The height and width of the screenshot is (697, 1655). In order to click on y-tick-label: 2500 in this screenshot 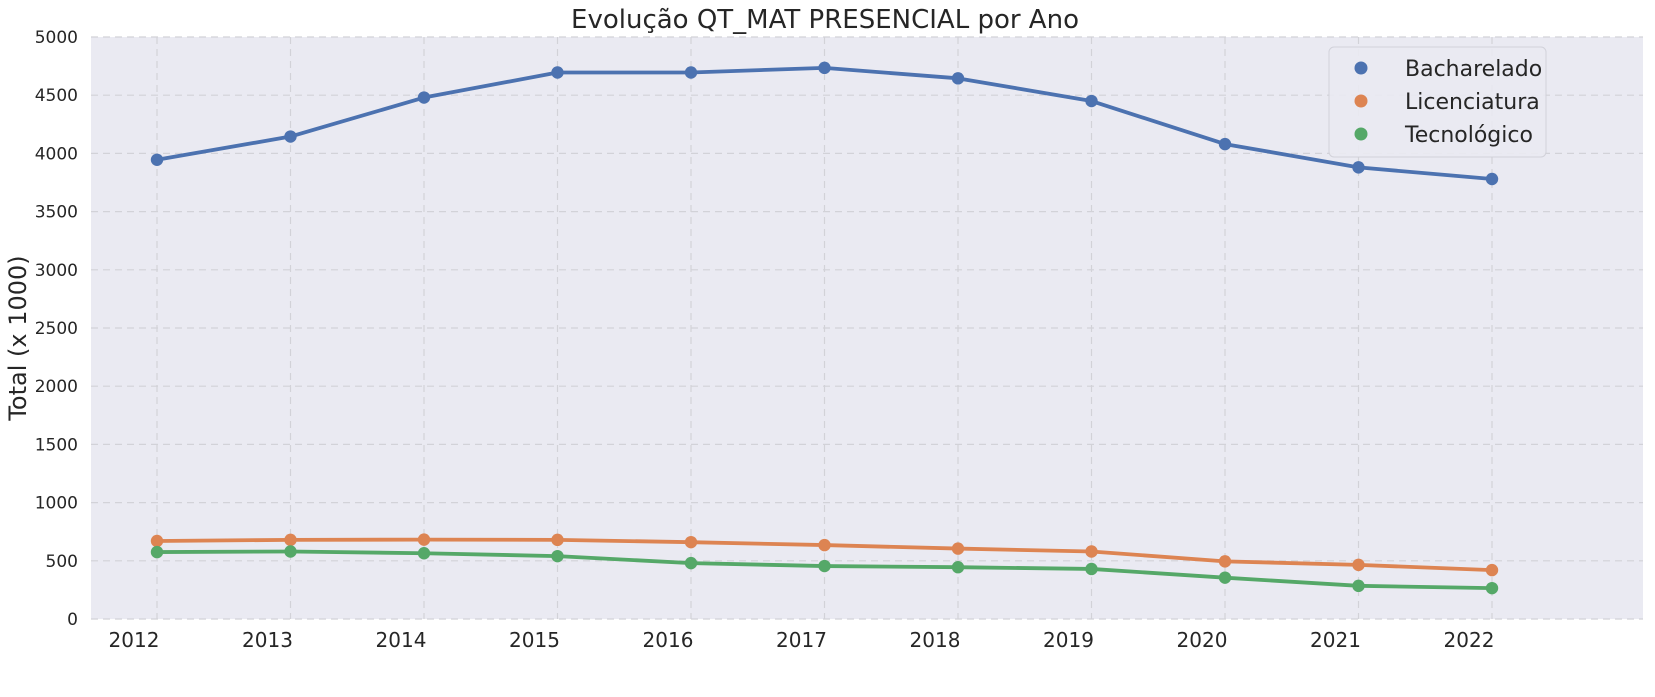, I will do `click(56, 329)`.